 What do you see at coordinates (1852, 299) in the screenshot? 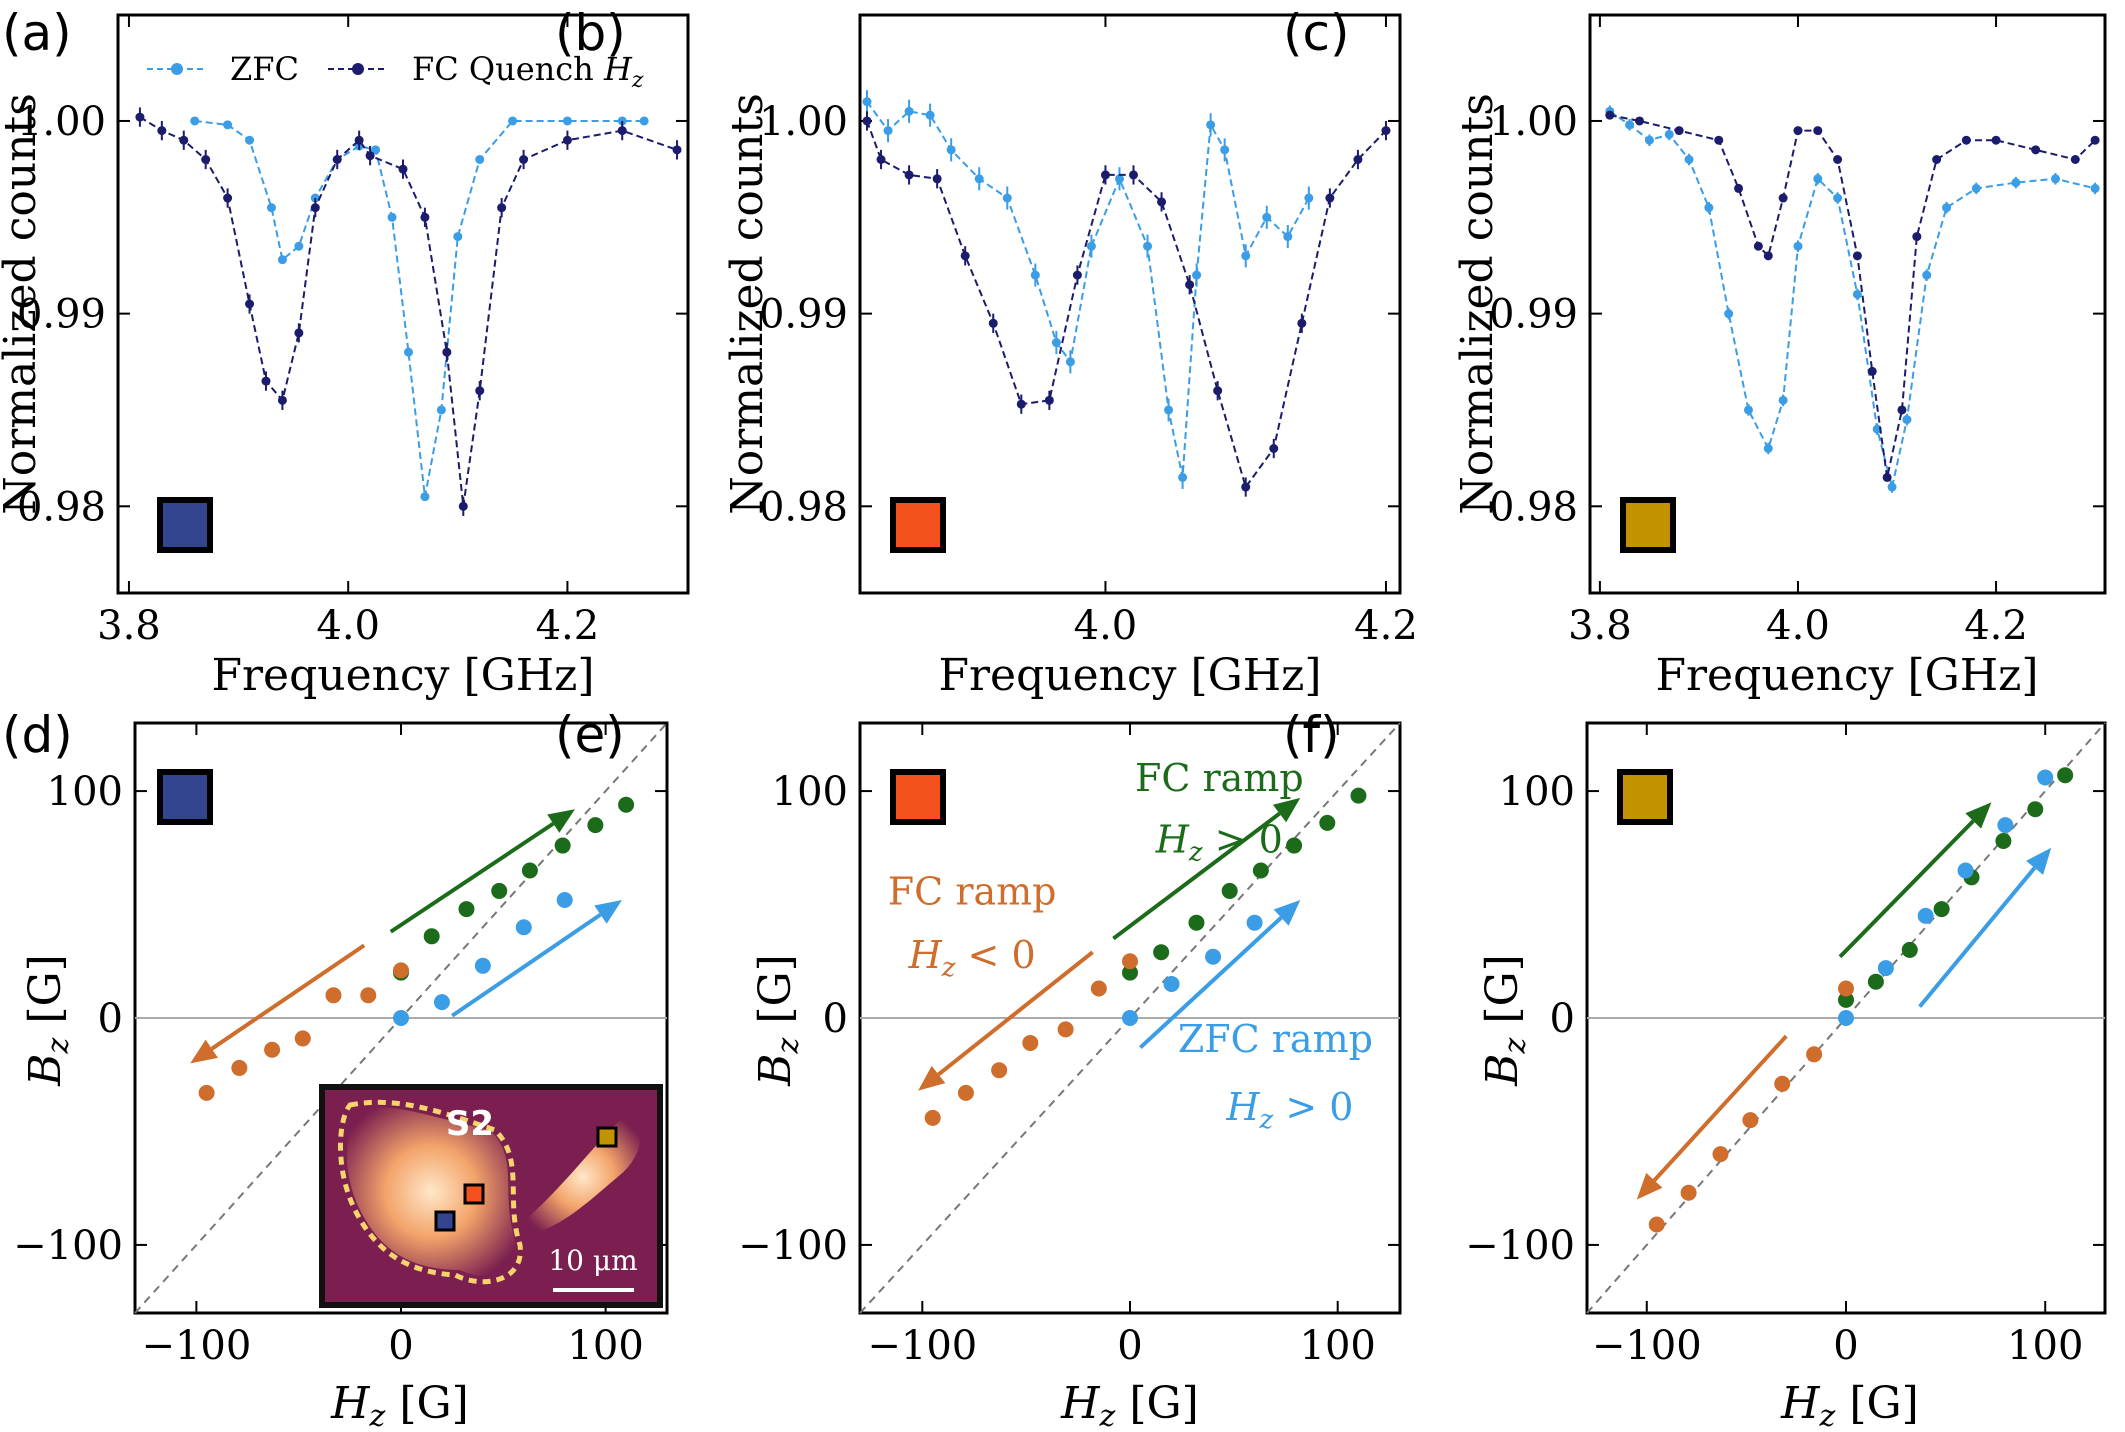
I see `panel-c-plot` at bounding box center [1852, 299].